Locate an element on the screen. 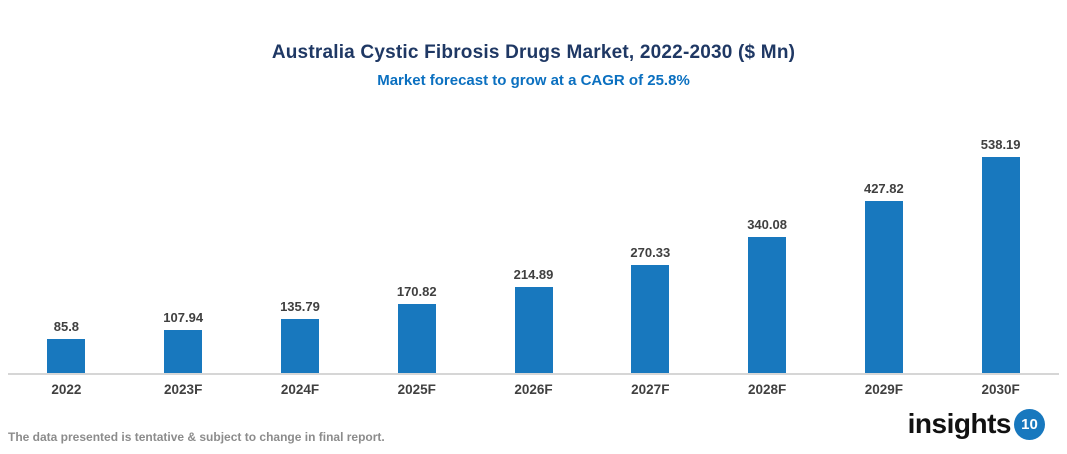 This screenshot has height=454, width=1067. logo-badge-circle: 10 is located at coordinates (1029, 424).